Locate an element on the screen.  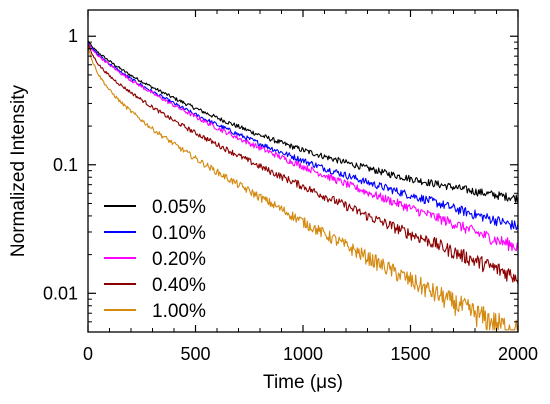
y-axis-label: Normalized Intensity is located at coordinates (18, 170).